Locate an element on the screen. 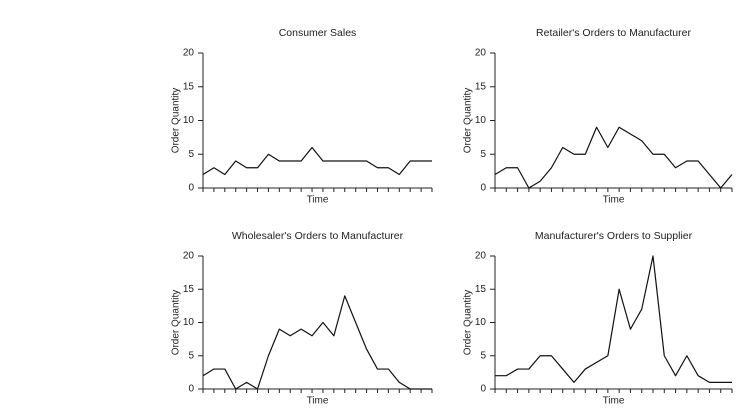 The height and width of the screenshot is (408, 749). chart-title: Manufacturer's Orders to Supplier is located at coordinates (614, 236).